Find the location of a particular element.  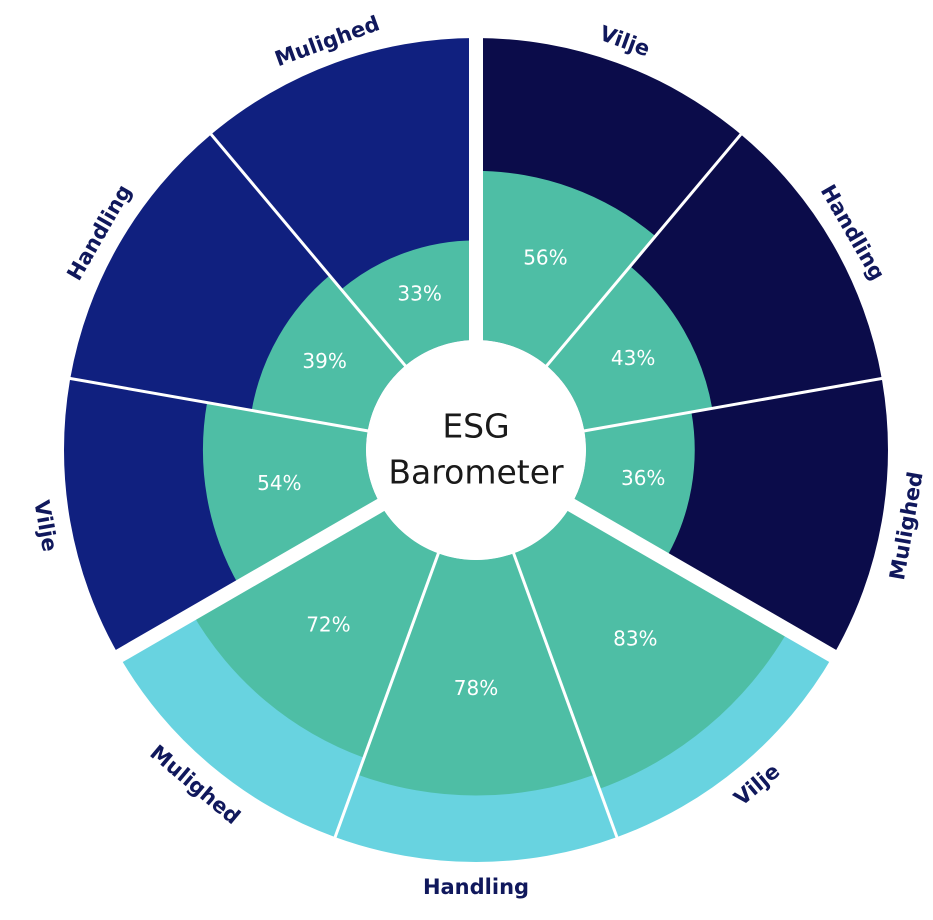

category-label: Handling is located at coordinates (476, 887).